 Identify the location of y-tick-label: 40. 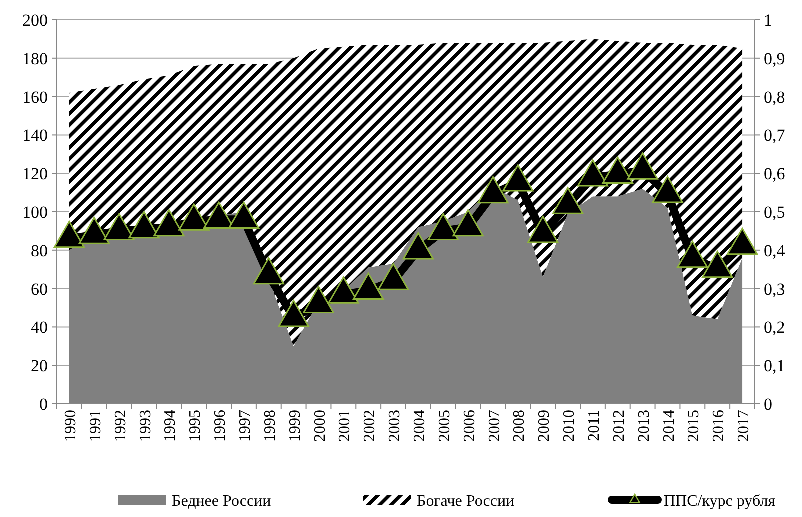
(39, 328).